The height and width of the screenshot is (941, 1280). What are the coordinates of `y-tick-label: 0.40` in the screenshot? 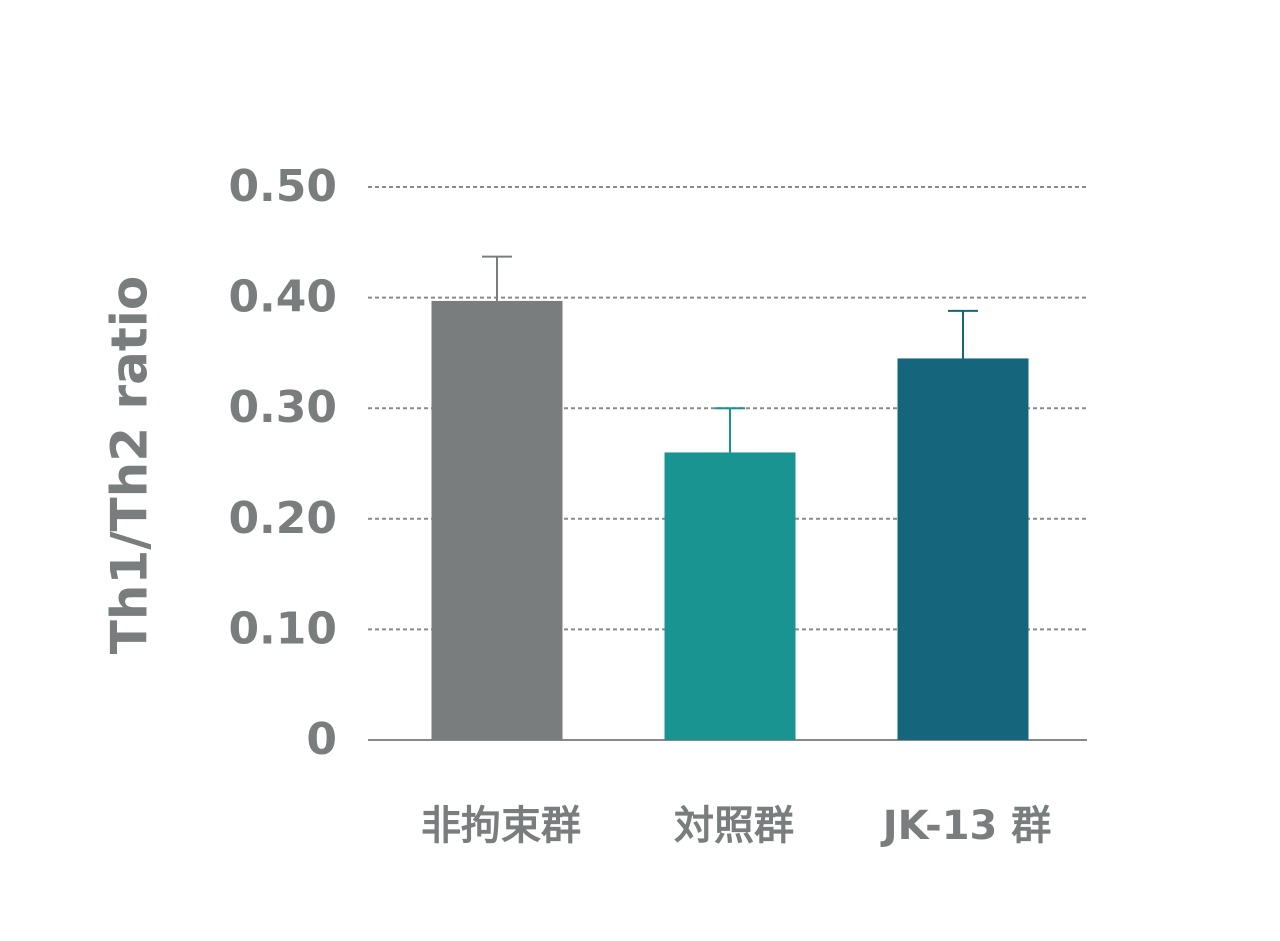 It's located at (282, 297).